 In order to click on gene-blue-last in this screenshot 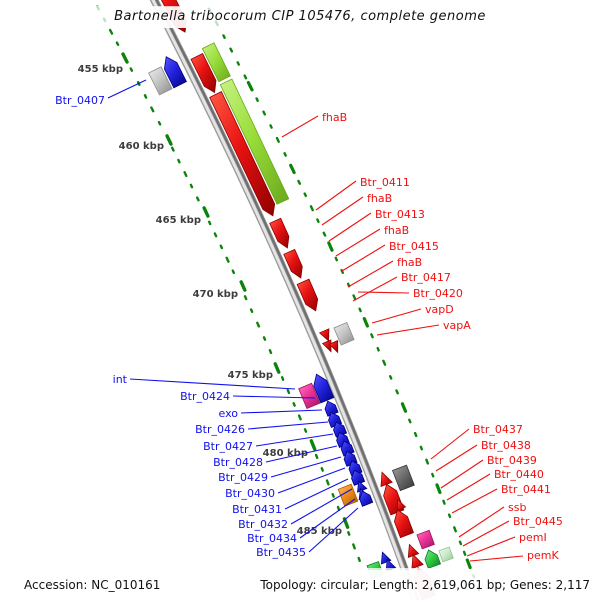, I will do `click(366, 498)`.